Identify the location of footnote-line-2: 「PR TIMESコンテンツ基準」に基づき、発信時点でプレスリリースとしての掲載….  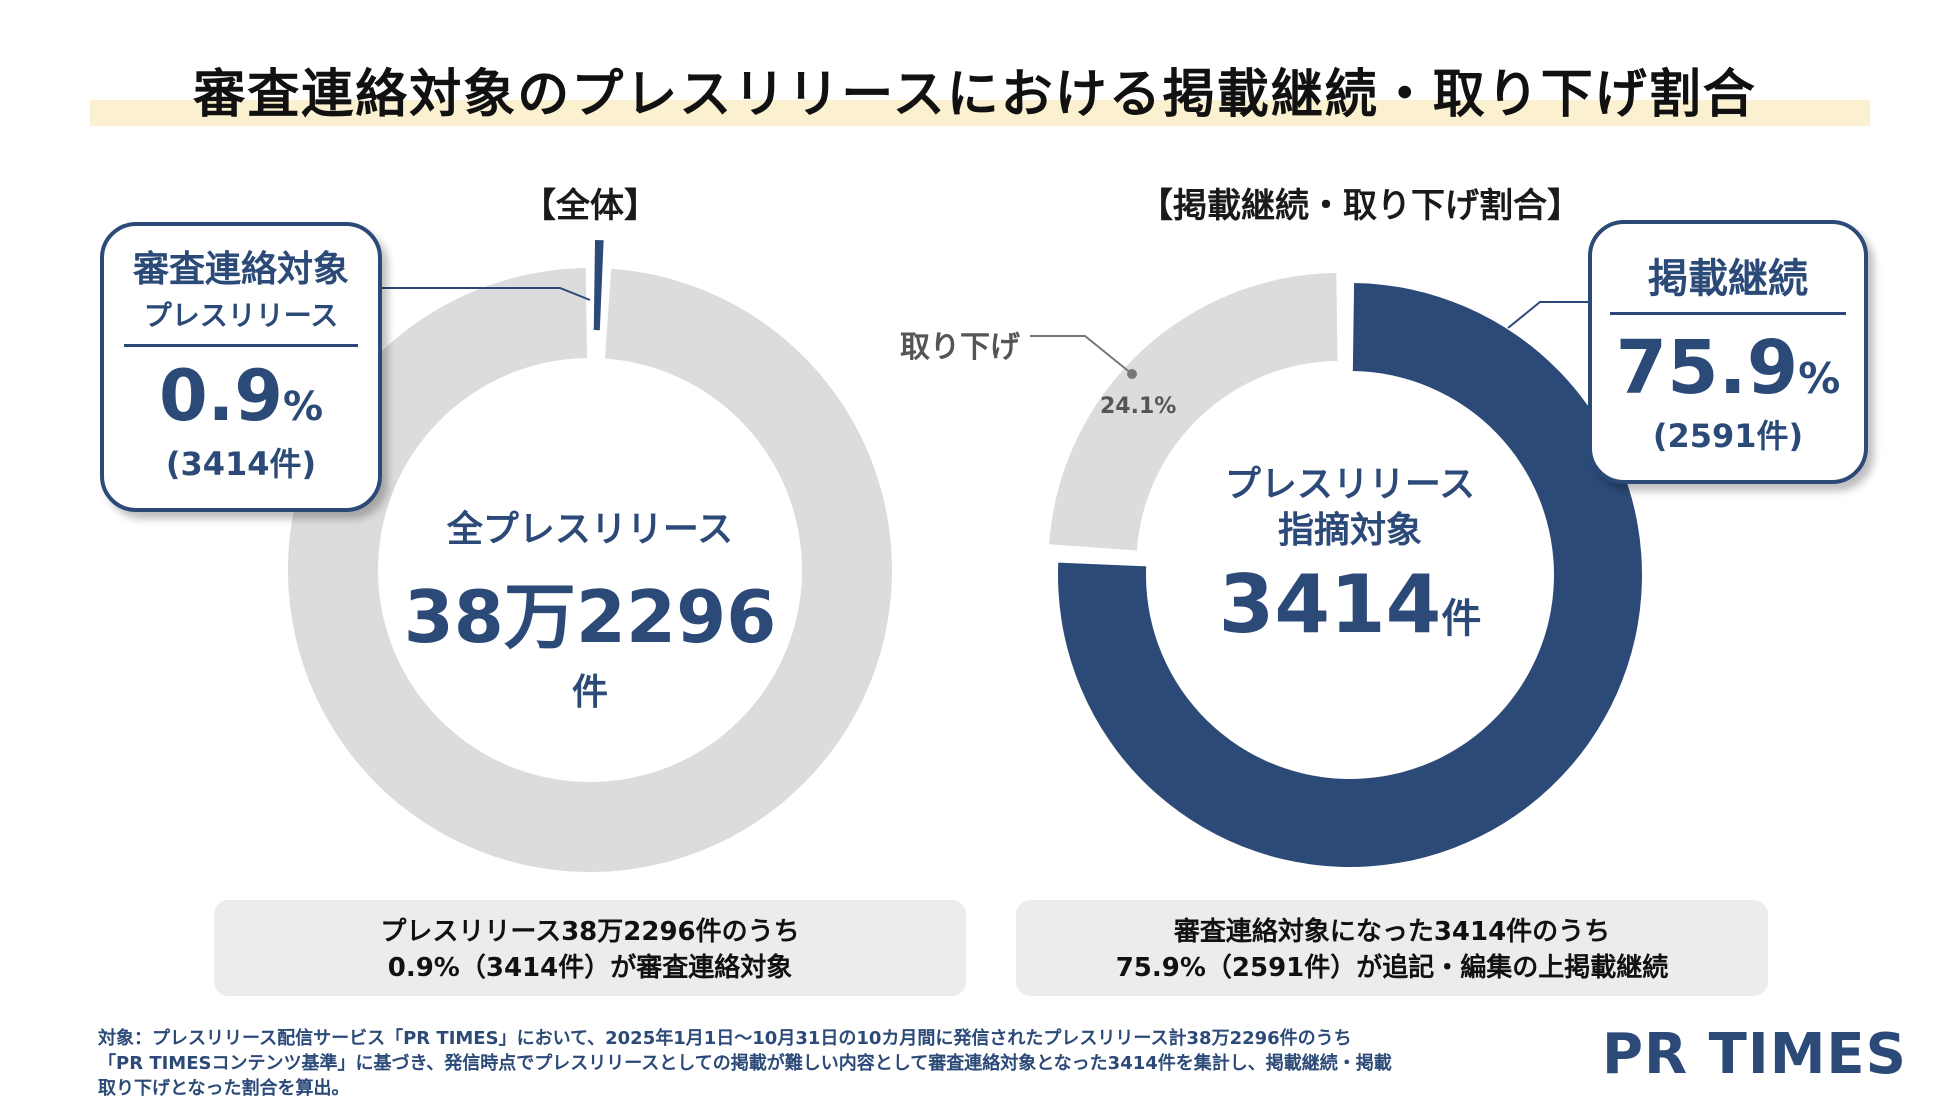
(745, 1063).